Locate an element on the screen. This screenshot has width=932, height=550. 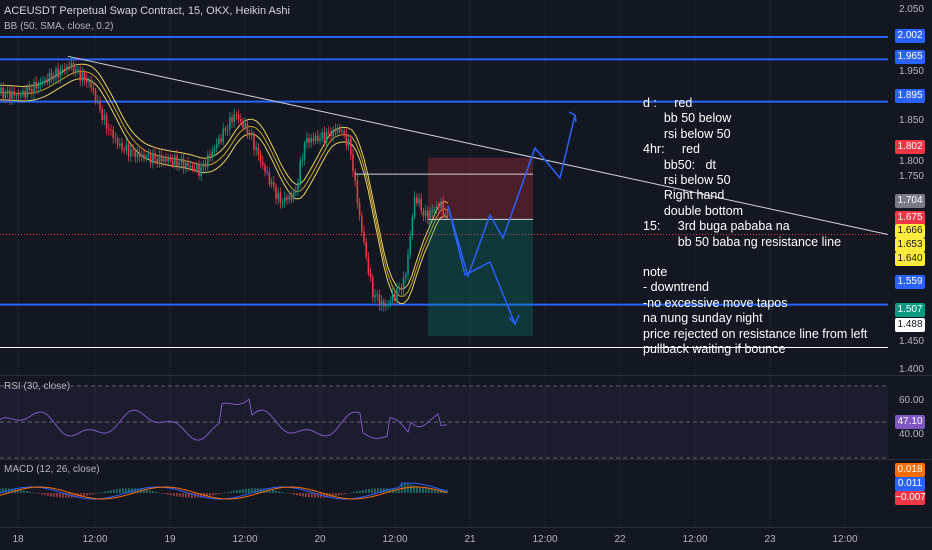
price-tag: 1.559 is located at coordinates (910, 282).